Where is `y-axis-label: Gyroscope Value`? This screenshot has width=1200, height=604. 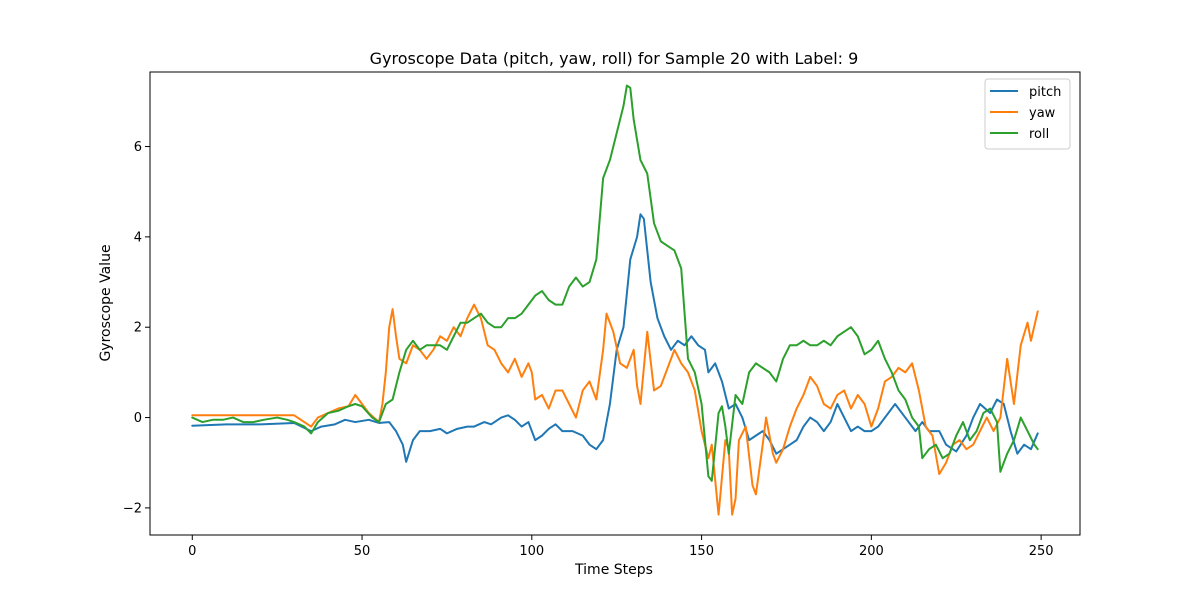 y-axis-label: Gyroscope Value is located at coordinates (106, 302).